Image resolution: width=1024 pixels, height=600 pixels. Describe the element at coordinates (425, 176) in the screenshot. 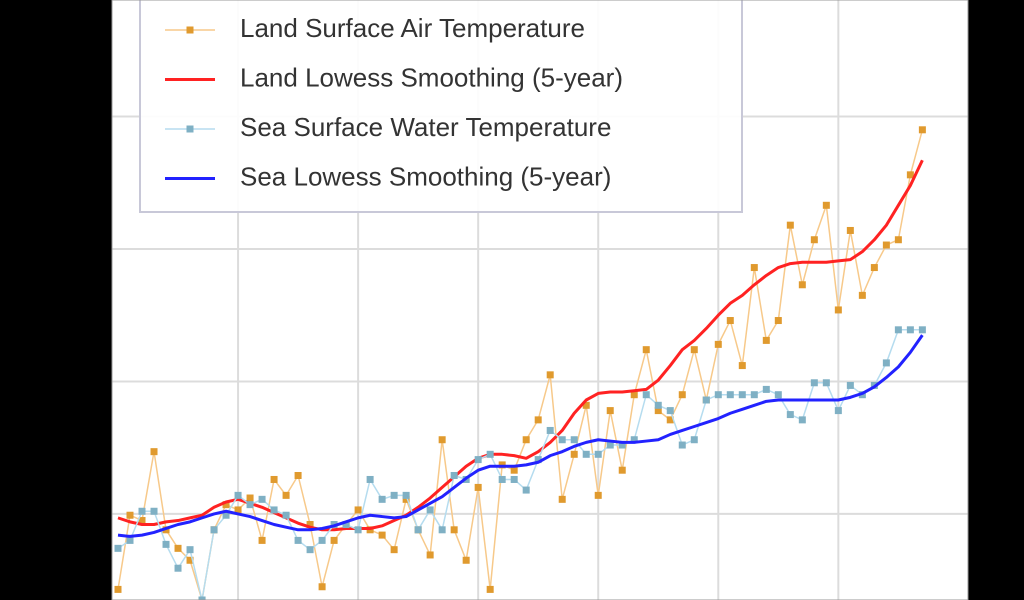

I see `legend-label: Sea Lowess Smoothing (5-year)` at that location.